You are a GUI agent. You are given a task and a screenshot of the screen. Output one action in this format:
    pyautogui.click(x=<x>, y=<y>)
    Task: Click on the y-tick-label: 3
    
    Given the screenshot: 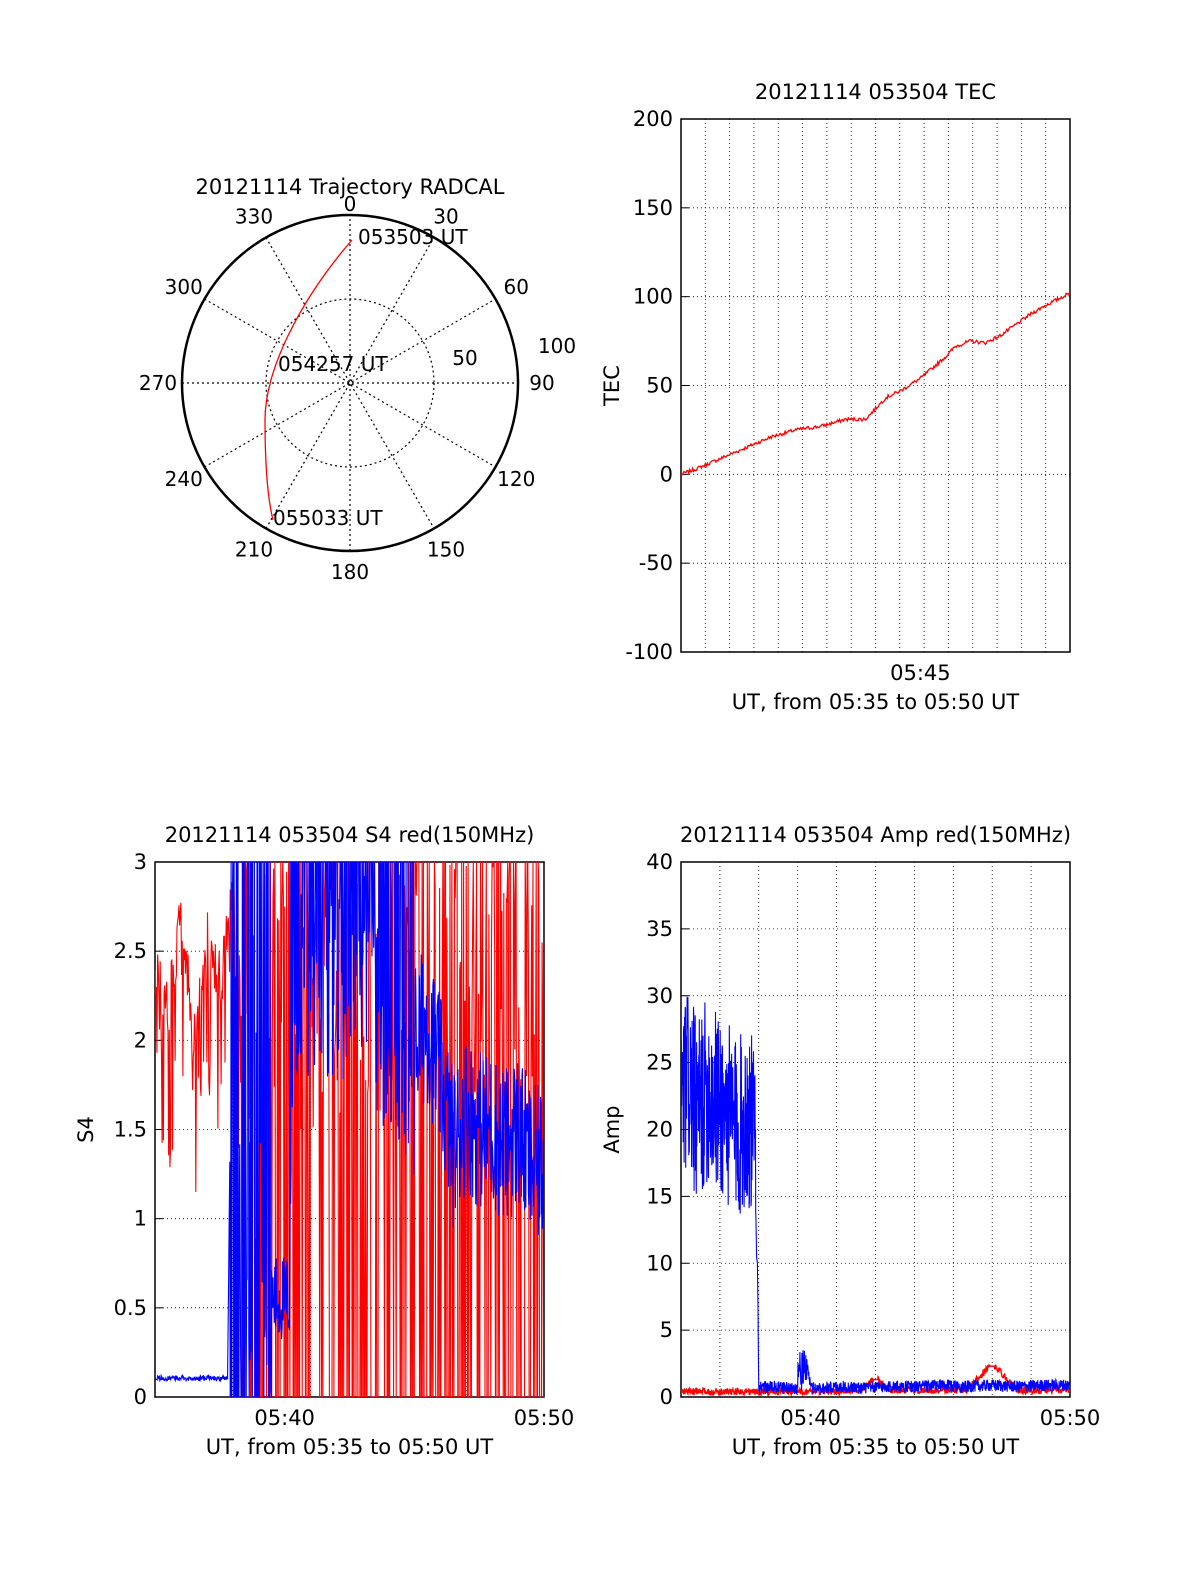 What is the action you would take?
    pyautogui.click(x=140, y=862)
    